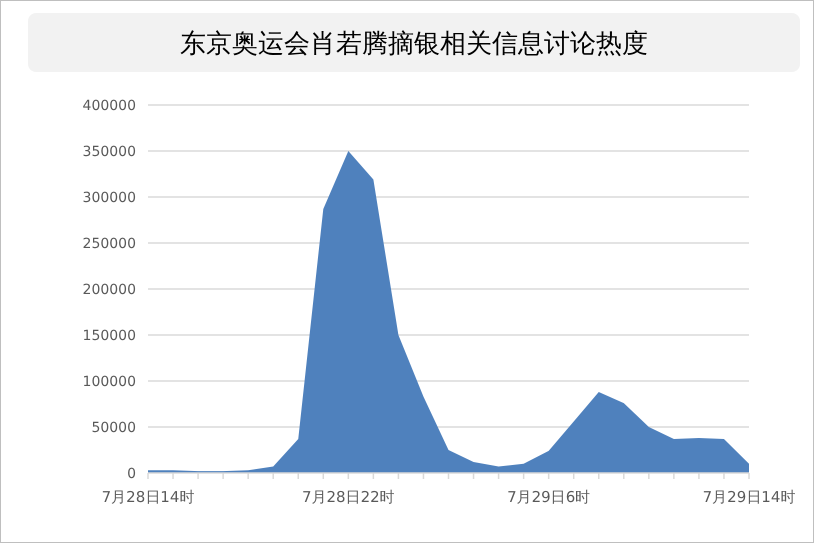 This screenshot has width=814, height=543. Describe the element at coordinates (109, 152) in the screenshot. I see `y-tick-label: 350000` at that location.